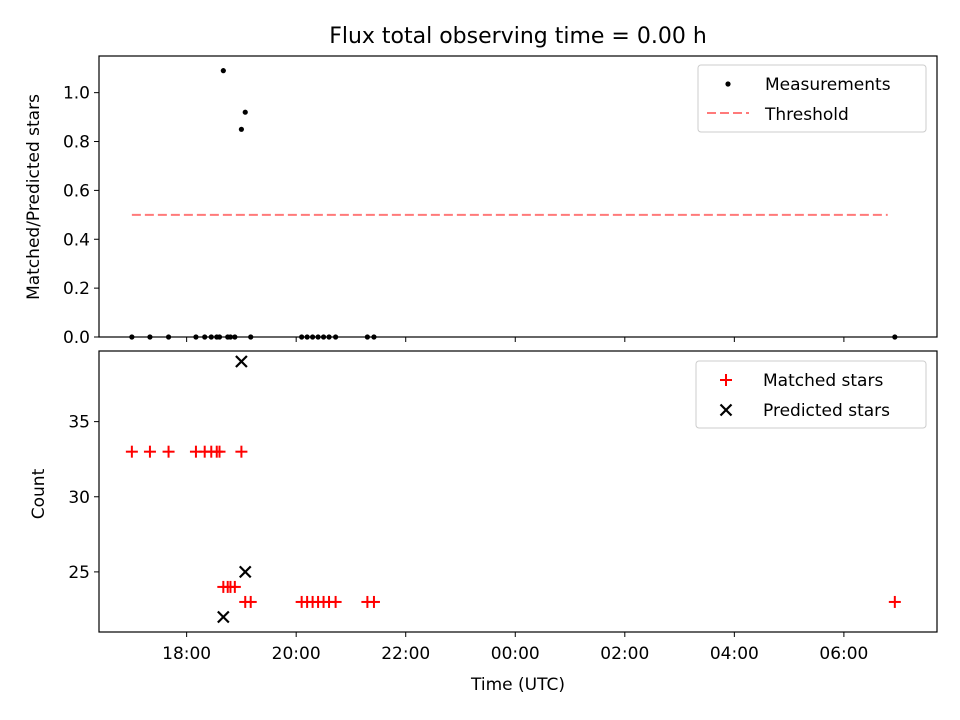  What do you see at coordinates (828, 85) in the screenshot?
I see `legend-measurements-label: Measurements` at bounding box center [828, 85].